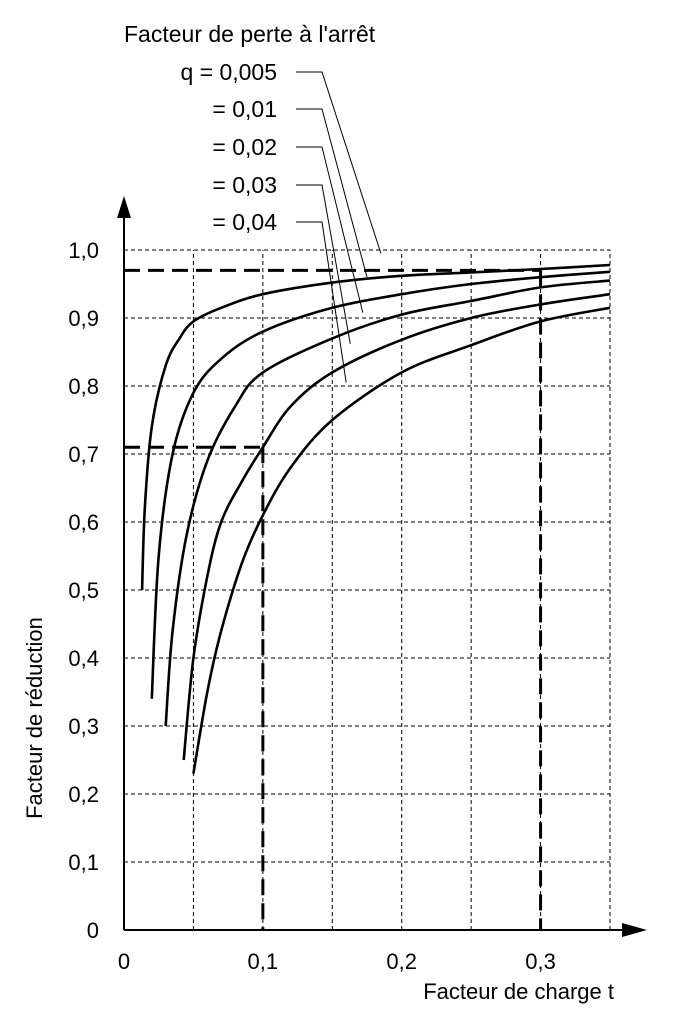 This screenshot has height=1021, width=679. I want to click on y-tick-label: 0,2, so click(83, 794).